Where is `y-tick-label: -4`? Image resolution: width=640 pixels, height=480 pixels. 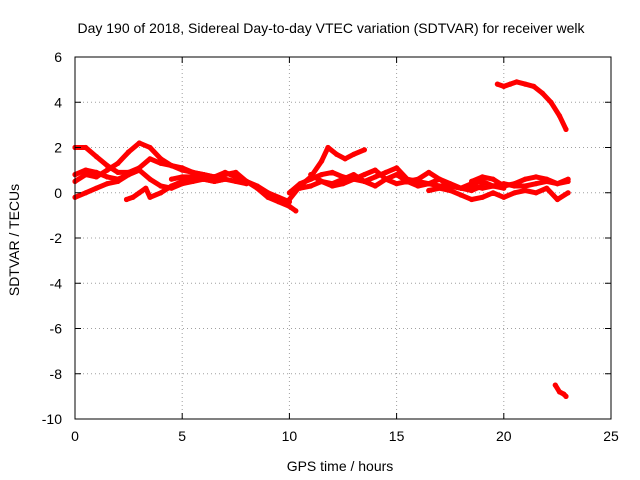 y-tick-label: -4 is located at coordinates (56, 283).